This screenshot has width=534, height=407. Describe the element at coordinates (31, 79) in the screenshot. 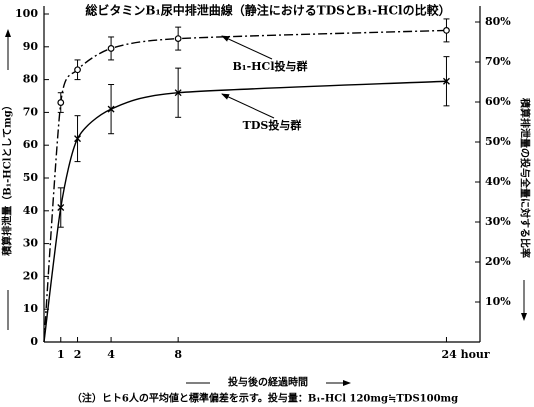

I see `y-tick-label: 80` at that location.